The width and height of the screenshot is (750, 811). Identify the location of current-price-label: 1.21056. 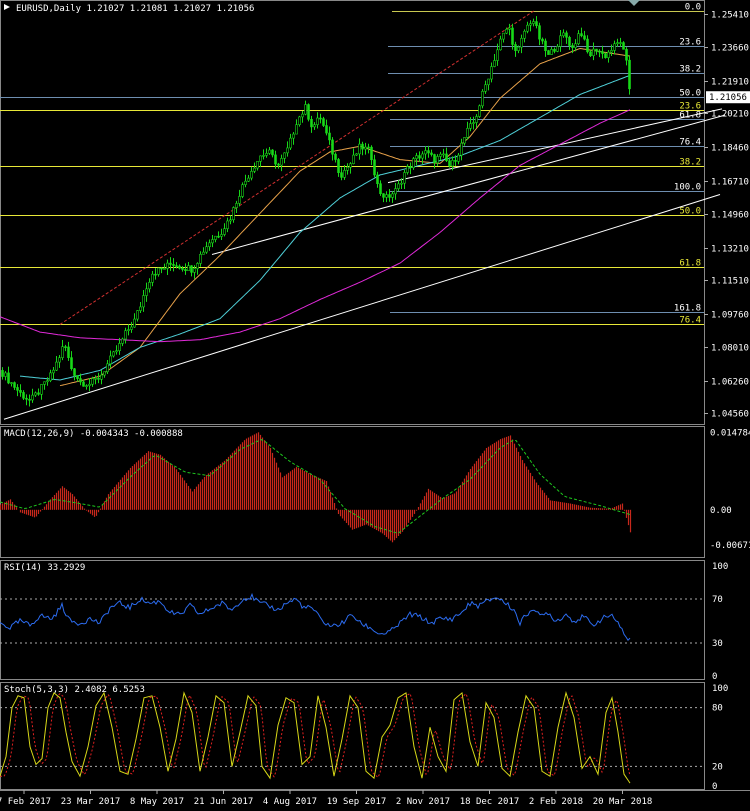
(728, 98).